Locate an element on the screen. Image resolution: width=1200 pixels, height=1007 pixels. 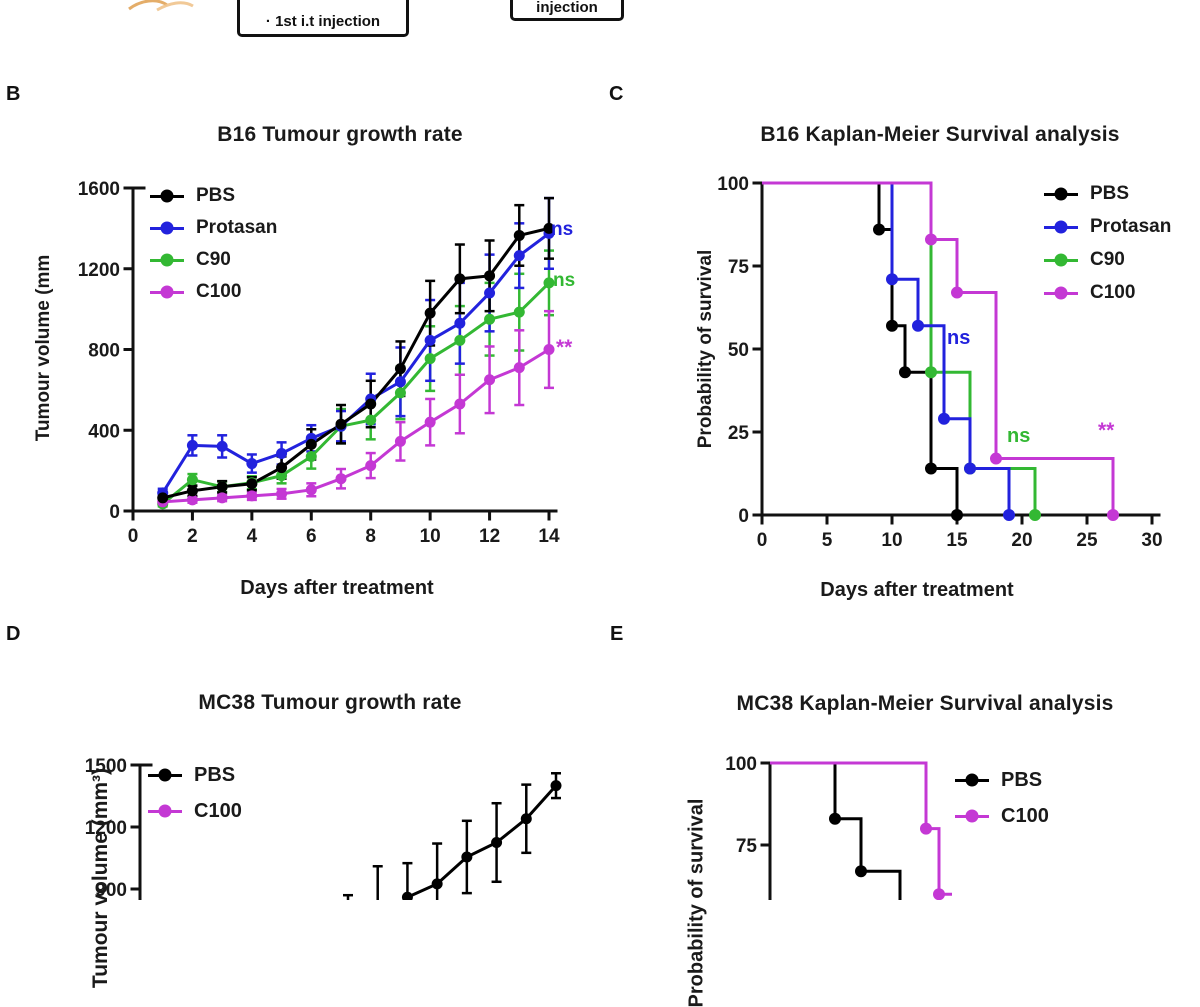
b16-survival-title: B16 Kaplan-Meier Survival analysis is located at coordinates (940, 134).